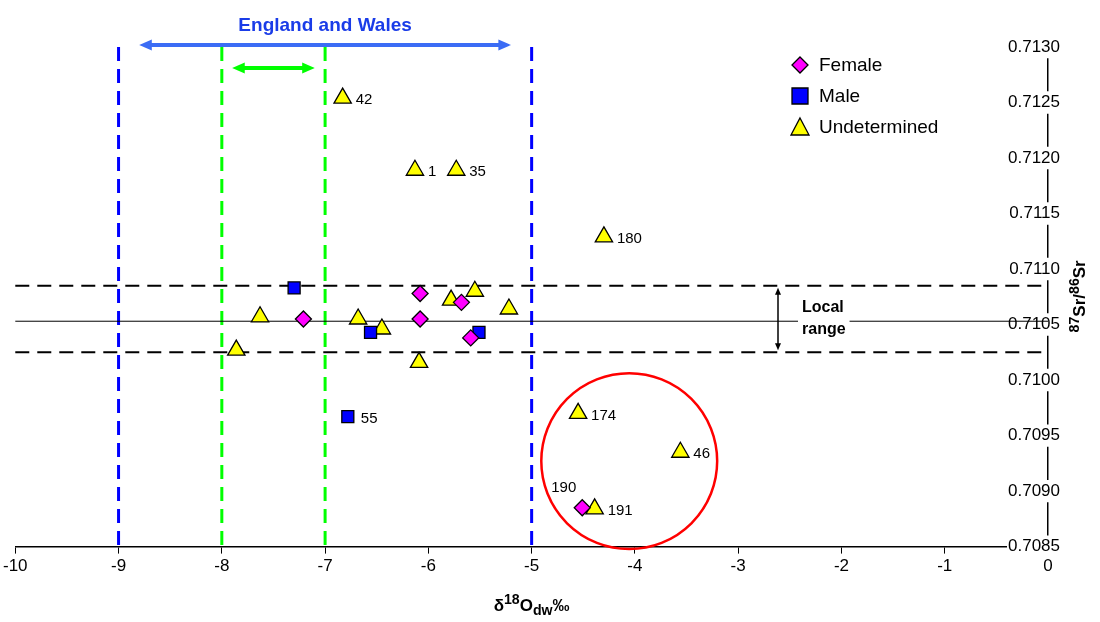 The image size is (1100, 622). Describe the element at coordinates (1034, 435) in the screenshot. I see `y-tick-label: 0.7095` at that location.